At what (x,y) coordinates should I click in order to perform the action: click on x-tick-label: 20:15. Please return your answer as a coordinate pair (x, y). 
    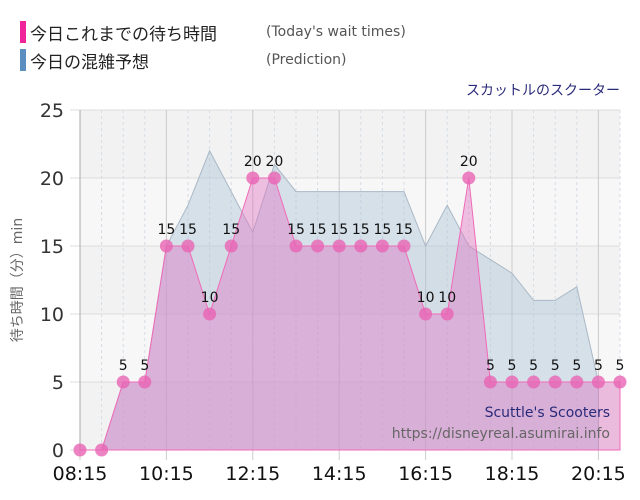
    Looking at the image, I should click on (598, 474).